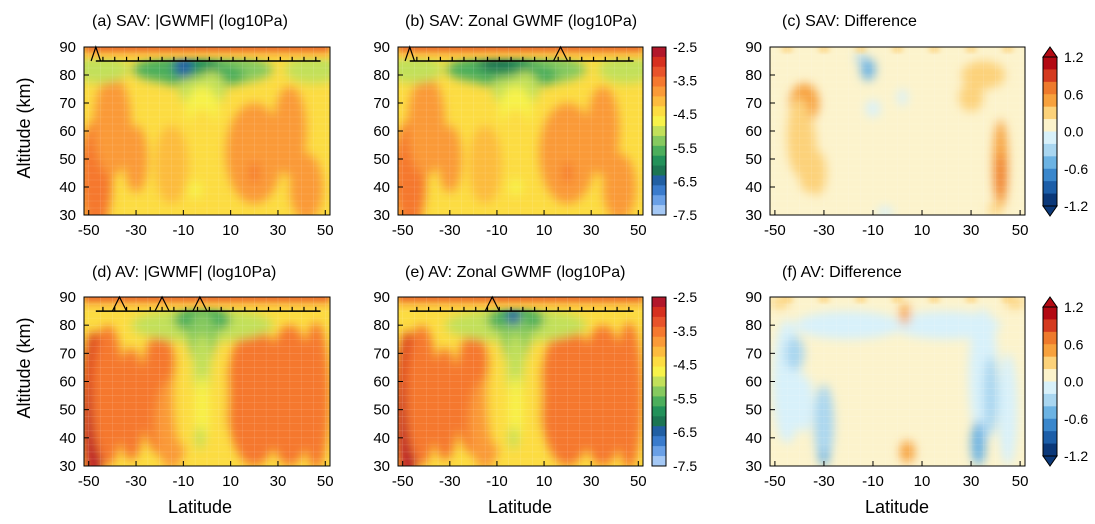  What do you see at coordinates (24, 367) in the screenshot?
I see `y-axis-label-bottom: Altitude (km)` at bounding box center [24, 367].